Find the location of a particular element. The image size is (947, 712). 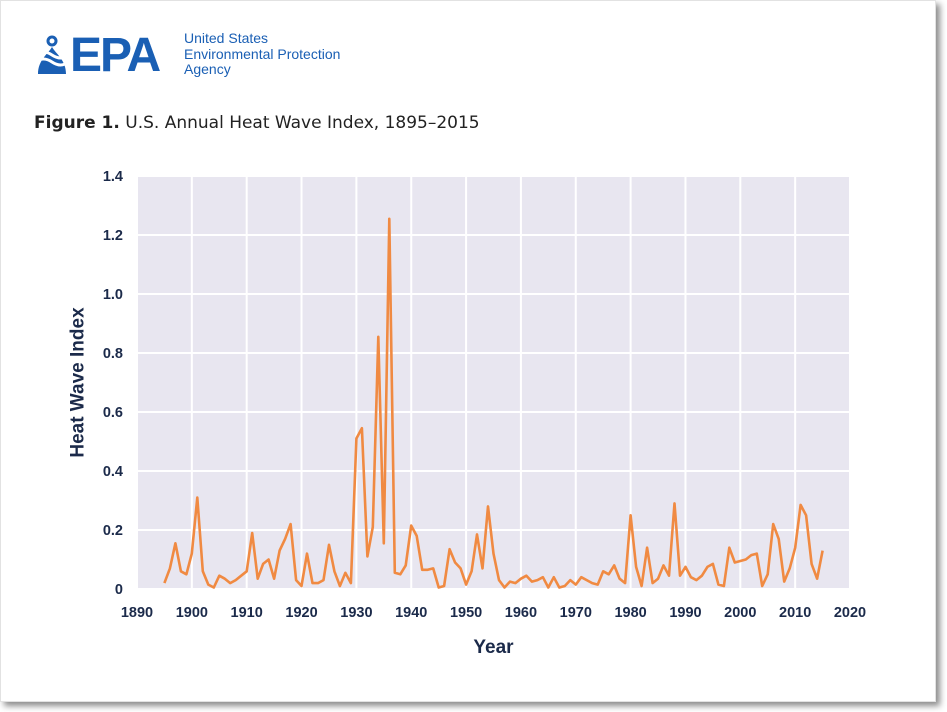

x-tick-label: 1990 is located at coordinates (685, 613).